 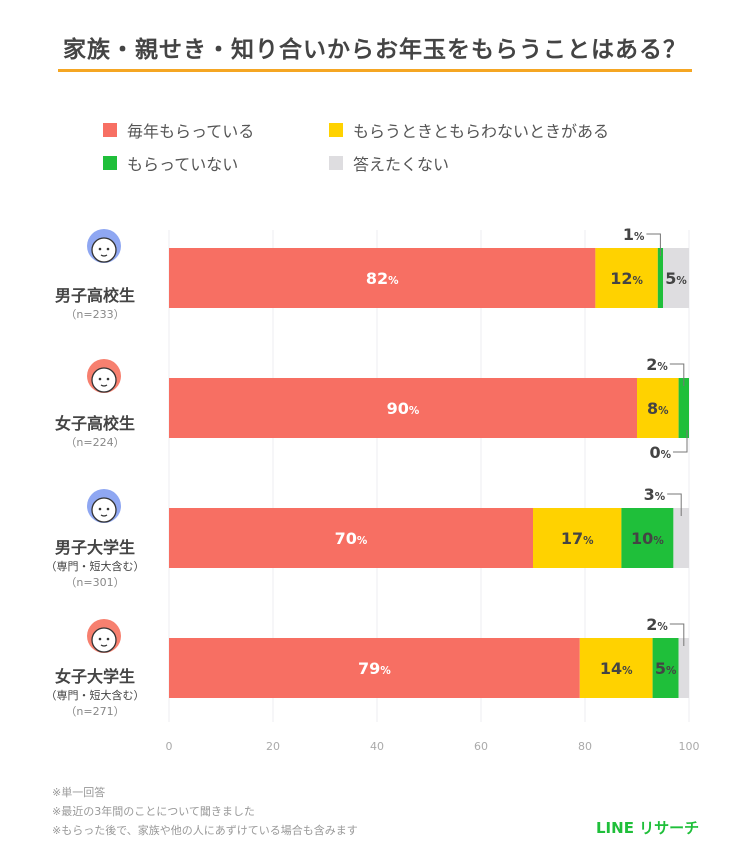 What do you see at coordinates (648, 828) in the screenshot?
I see `line-research-logo: LINE リサーチ` at bounding box center [648, 828].